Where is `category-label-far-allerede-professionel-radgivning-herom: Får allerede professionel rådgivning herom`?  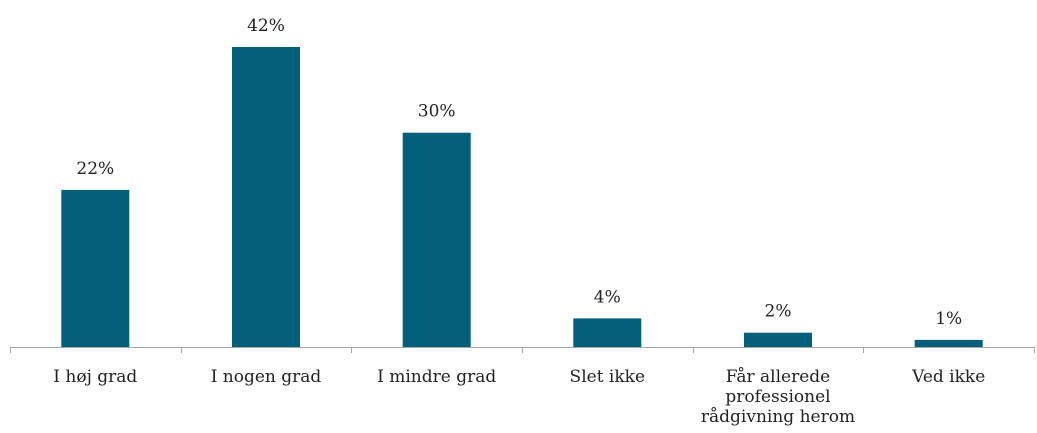 category-label-far-allerede-professionel-radgivning-herom: Får allerede professionel rådgivning herom is located at coordinates (778, 397).